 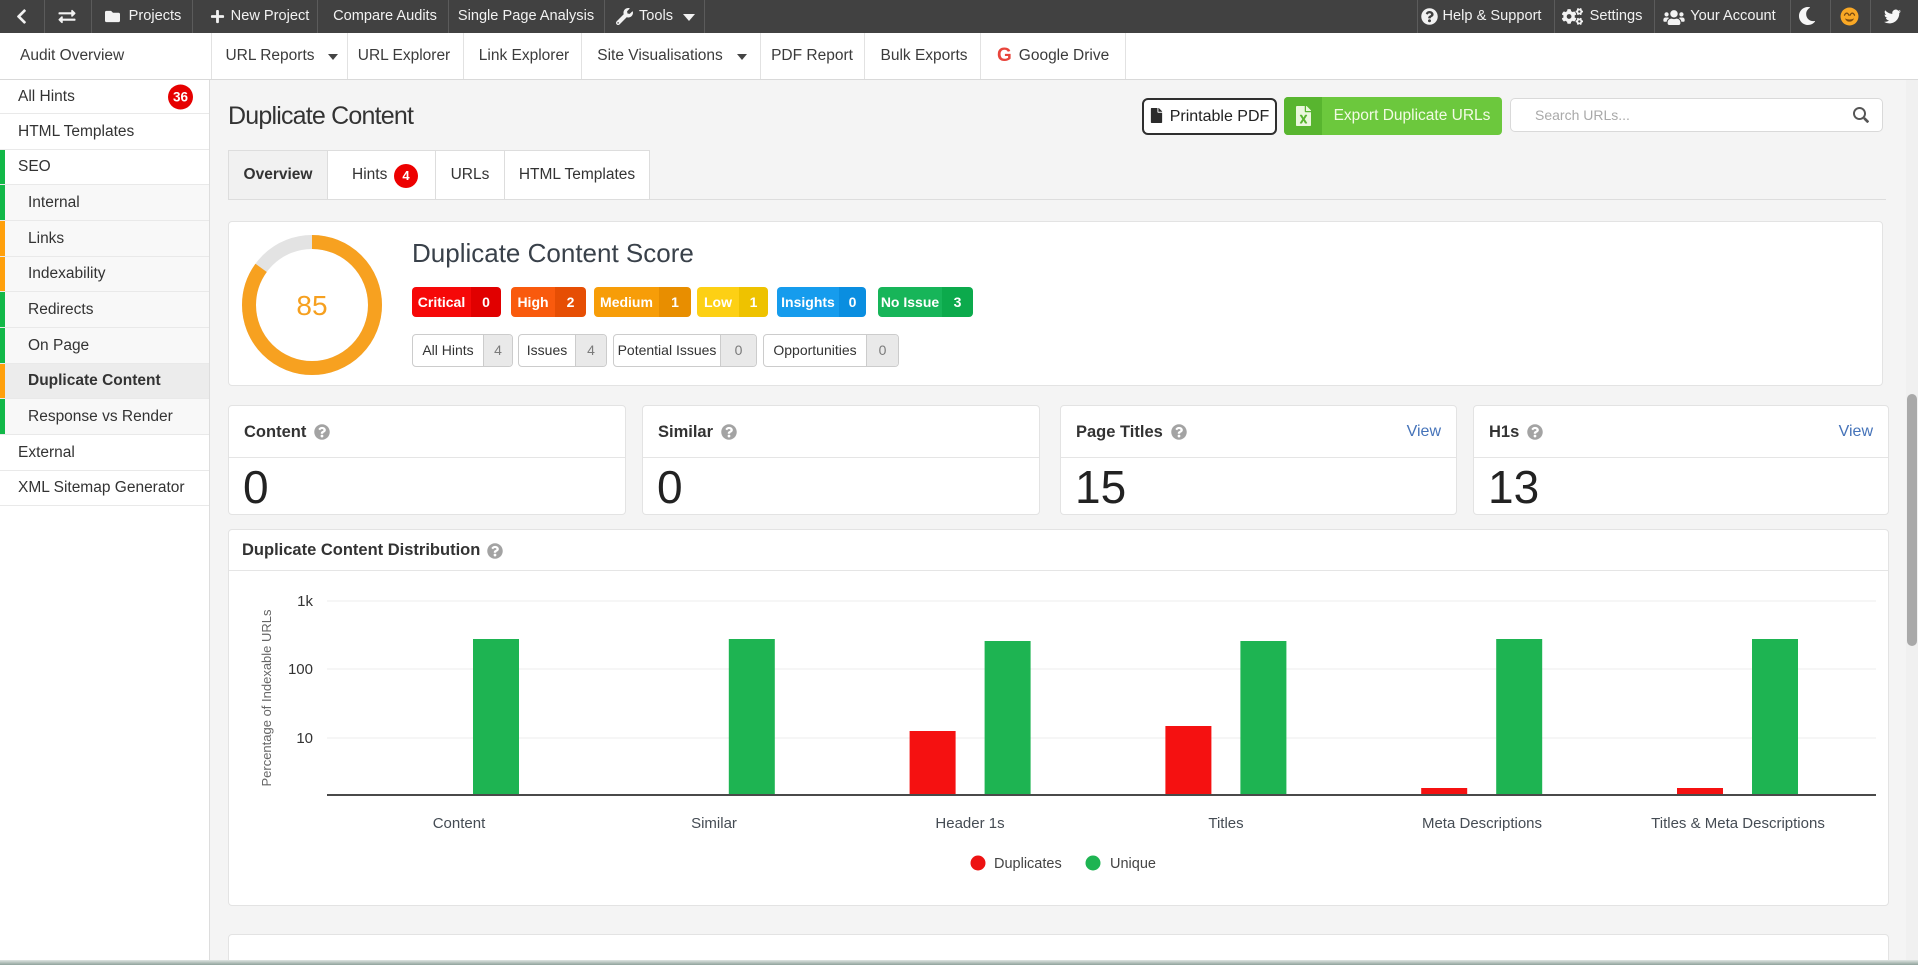 What do you see at coordinates (969, 823) in the screenshot?
I see `svg-text: Header 1s` at bounding box center [969, 823].